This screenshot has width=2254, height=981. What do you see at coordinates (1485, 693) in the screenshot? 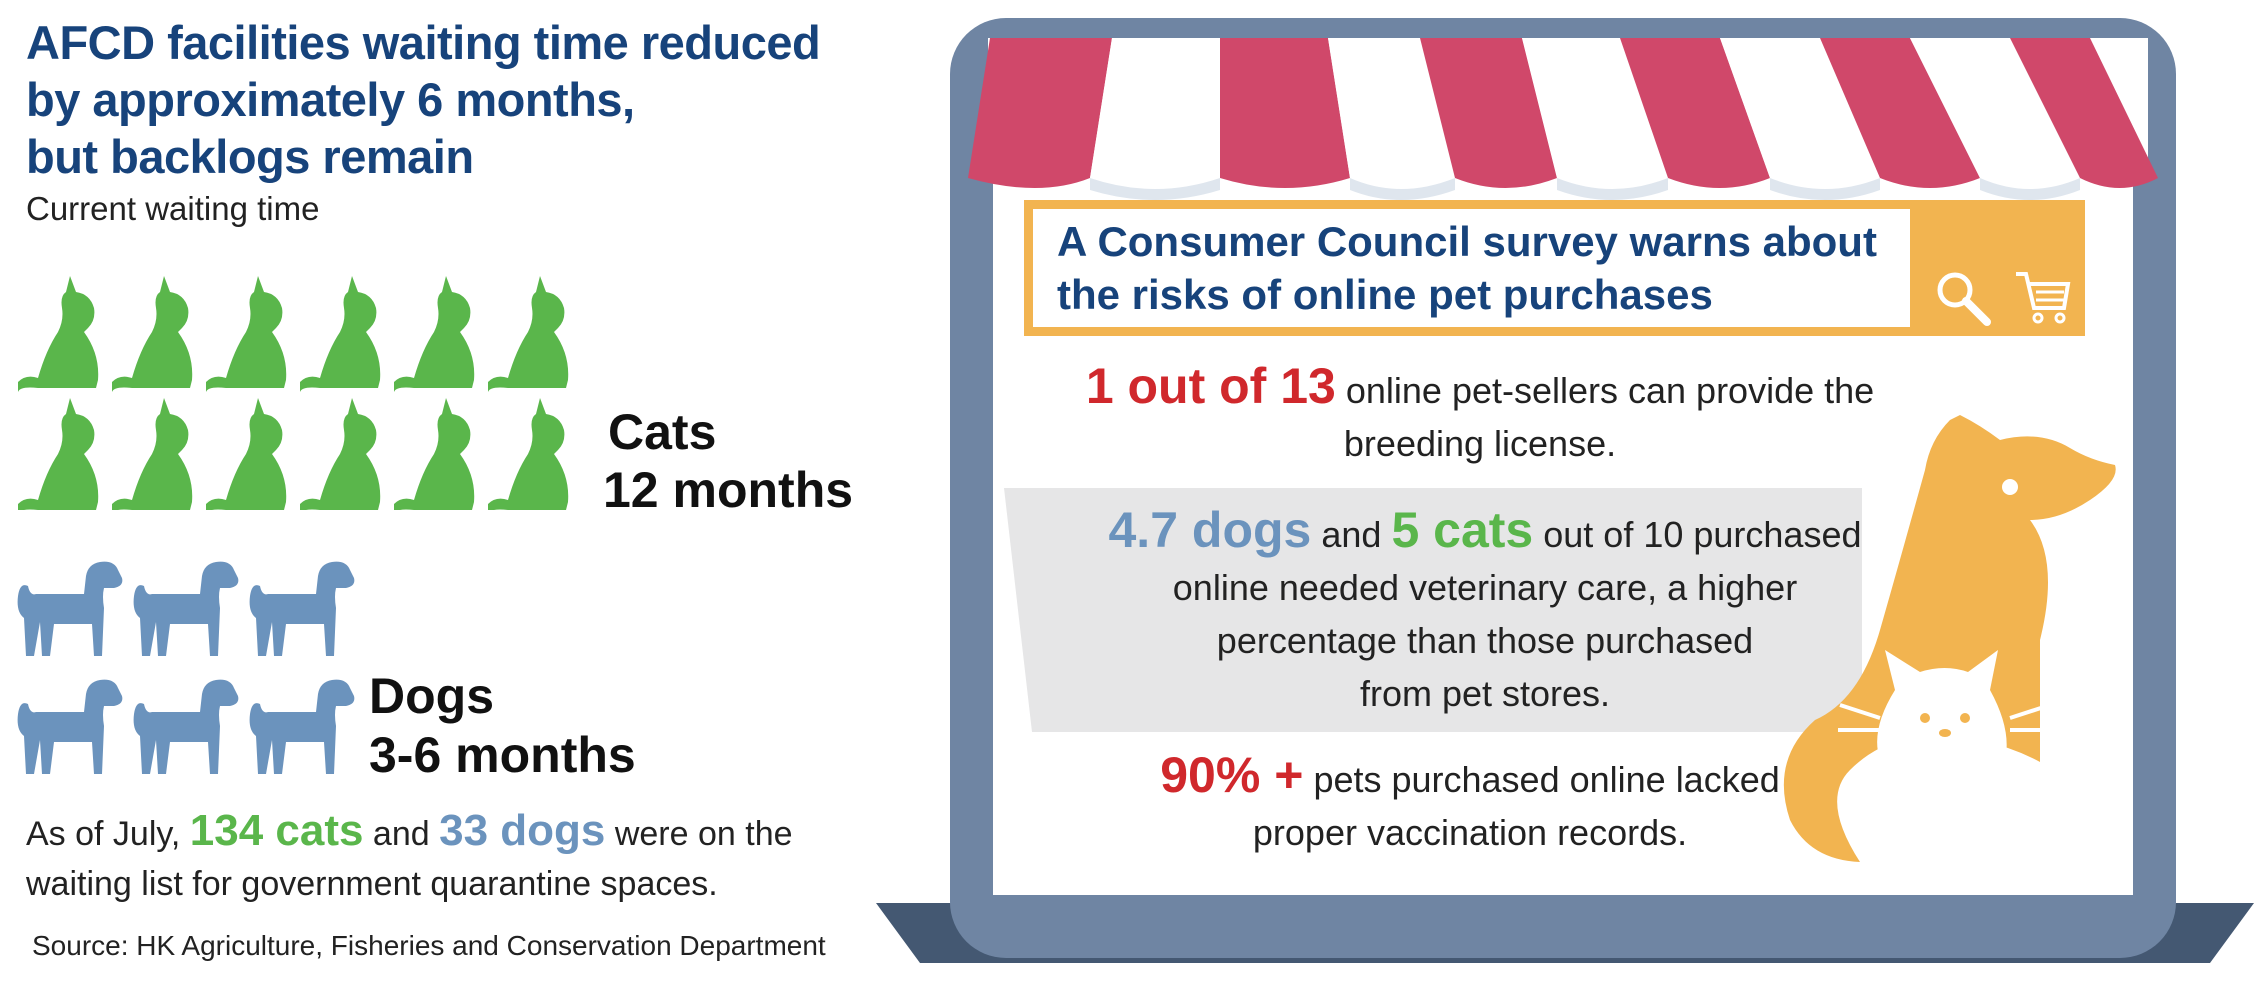
I see `fact2-line-4: from pet stores.` at bounding box center [1485, 693].